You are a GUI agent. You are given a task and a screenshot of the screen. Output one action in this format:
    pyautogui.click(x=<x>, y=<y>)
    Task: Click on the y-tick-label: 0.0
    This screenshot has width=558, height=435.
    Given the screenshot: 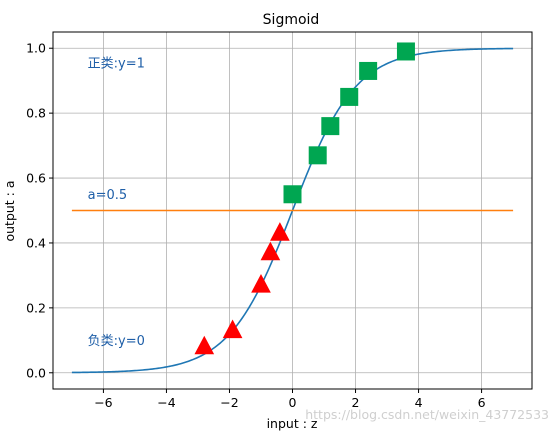 What is the action you would take?
    pyautogui.click(x=36, y=372)
    